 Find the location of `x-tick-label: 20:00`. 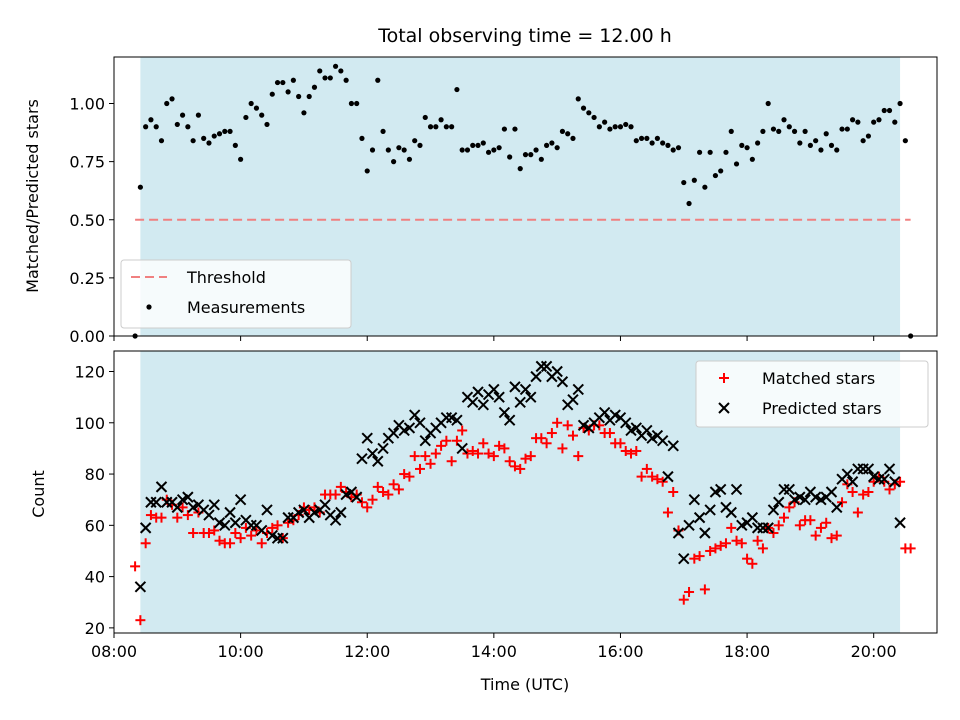

x-tick-label: 20:00 is located at coordinates (874, 651).